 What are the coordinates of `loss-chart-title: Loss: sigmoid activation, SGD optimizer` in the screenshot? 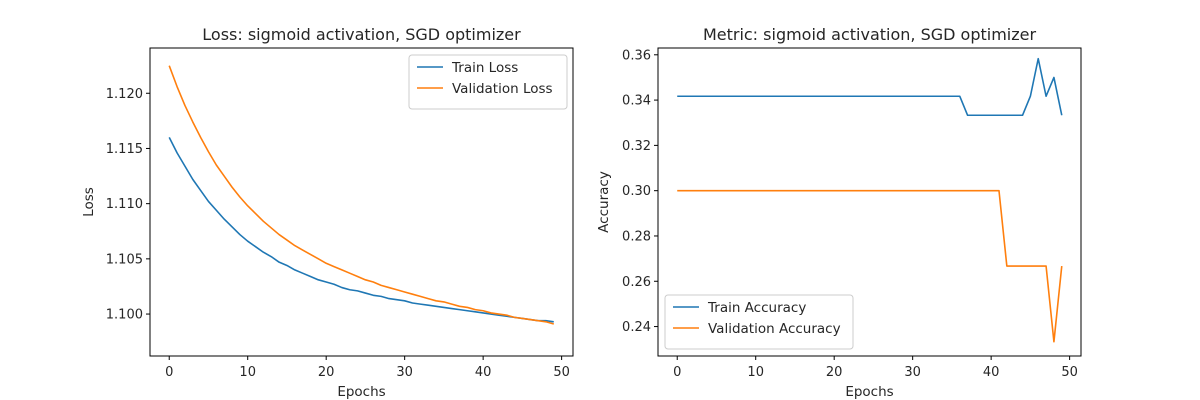 It's located at (361, 34).